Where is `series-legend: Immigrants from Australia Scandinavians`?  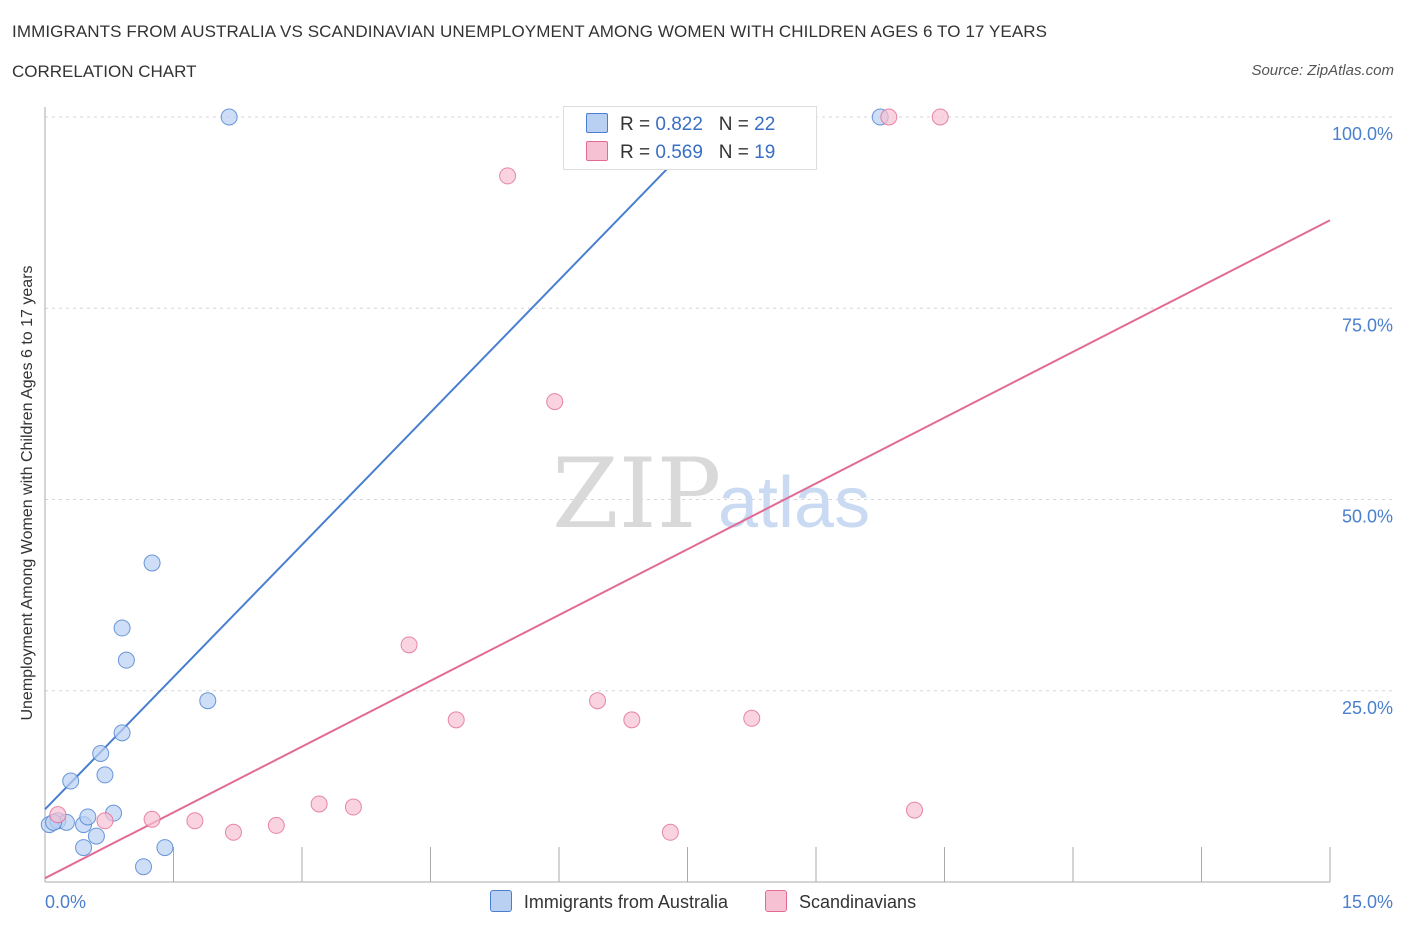
series-legend: Immigrants from Australia Scandinavians is located at coordinates (703, 901).